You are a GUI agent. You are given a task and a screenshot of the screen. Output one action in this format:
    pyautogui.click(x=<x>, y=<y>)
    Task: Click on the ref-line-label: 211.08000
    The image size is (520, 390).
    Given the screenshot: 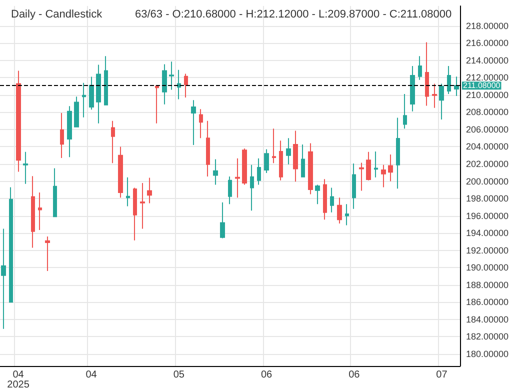 What is the action you would take?
    pyautogui.click(x=482, y=85)
    